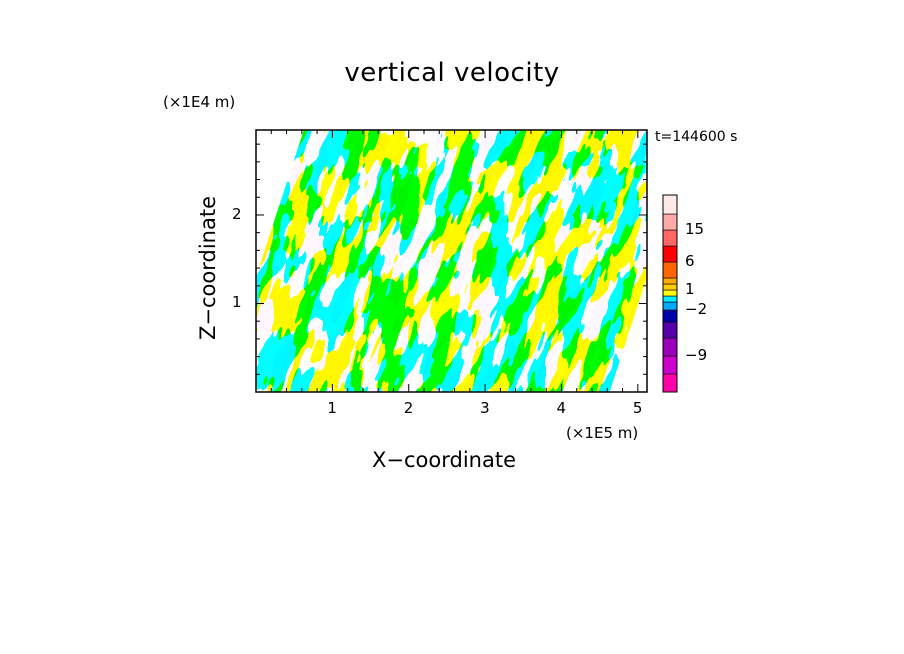 This screenshot has width=904, height=654. What do you see at coordinates (485, 408) in the screenshot?
I see `x-tick-label: 3` at bounding box center [485, 408].